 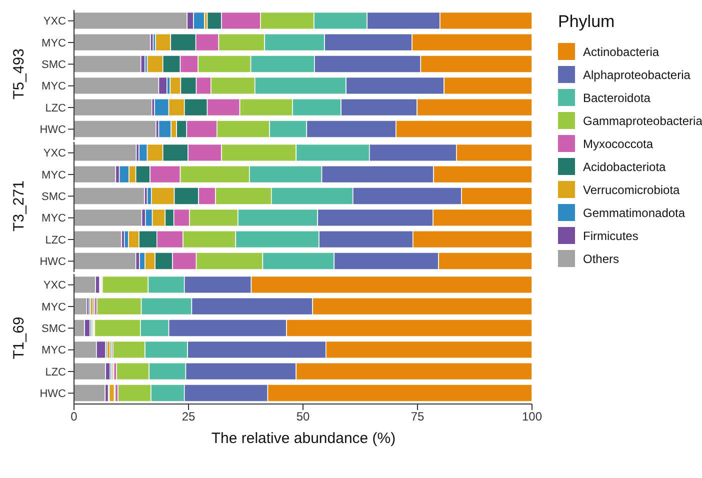 I want to click on y-axis-title: T1_69, so click(x=18, y=338).